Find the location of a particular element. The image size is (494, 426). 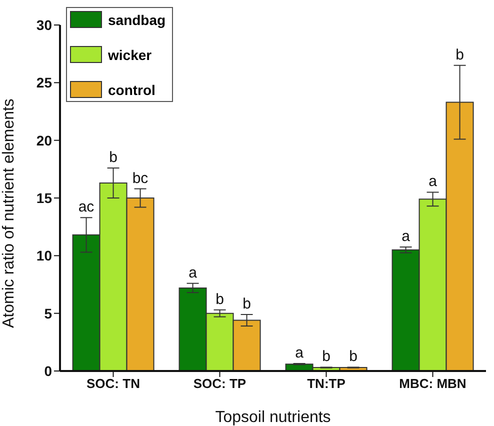

y-tick-label: 25 is located at coordinates (44, 82).